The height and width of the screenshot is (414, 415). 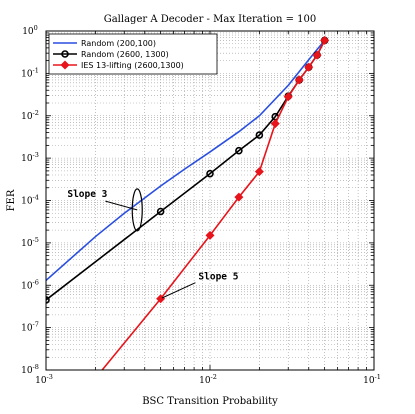 What do you see at coordinates (30, 284) in the screenshot?
I see `y-tick-label: 10⁻⁶` at bounding box center [30, 284].